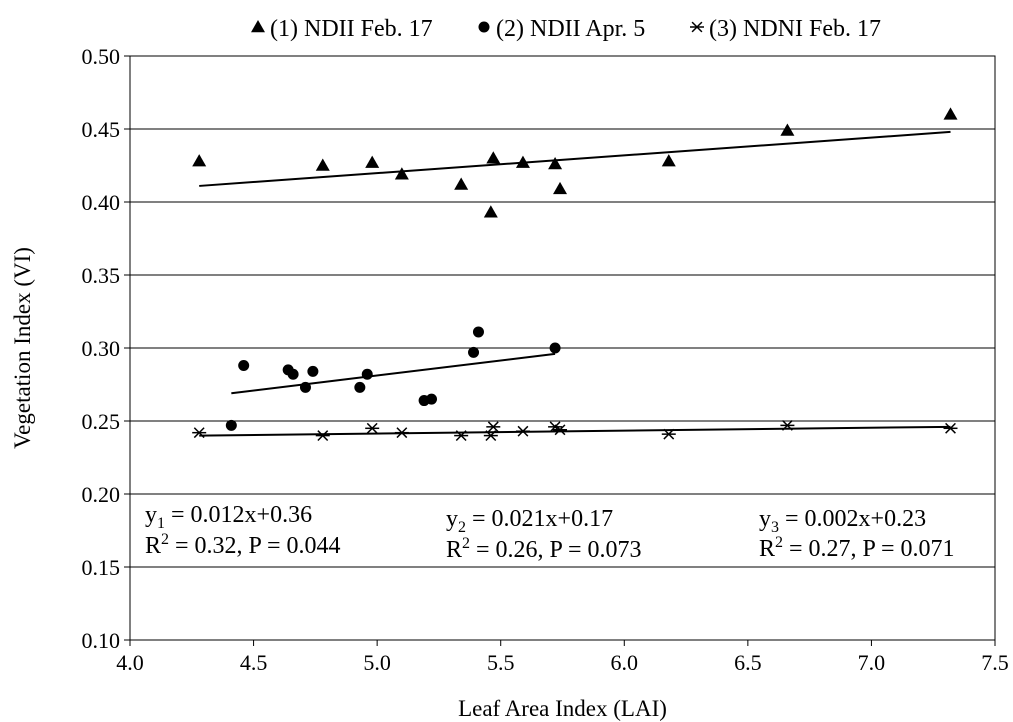 The width and height of the screenshot is (1013, 722). What do you see at coordinates (101, 202) in the screenshot?
I see `y-tick-label: 0.40` at bounding box center [101, 202].